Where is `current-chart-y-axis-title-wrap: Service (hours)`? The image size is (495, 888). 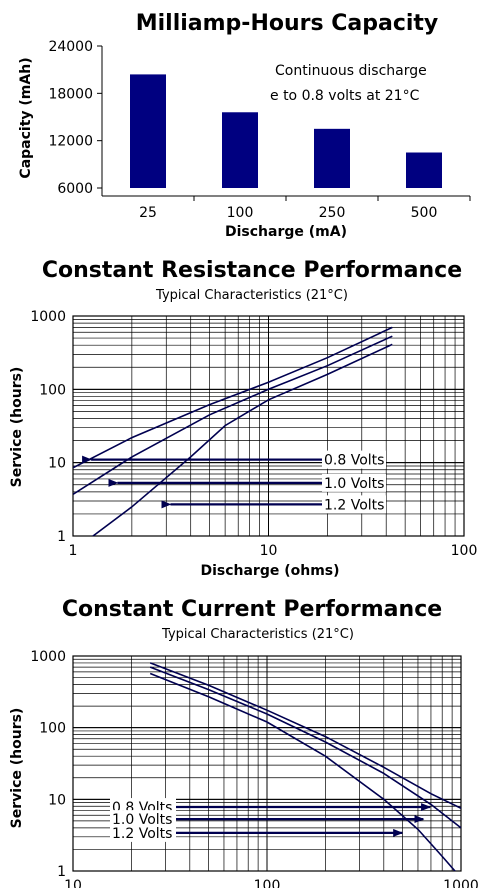
current-chart-y-axis-title-wrap: Service (hours) is located at coordinates (17, 768).